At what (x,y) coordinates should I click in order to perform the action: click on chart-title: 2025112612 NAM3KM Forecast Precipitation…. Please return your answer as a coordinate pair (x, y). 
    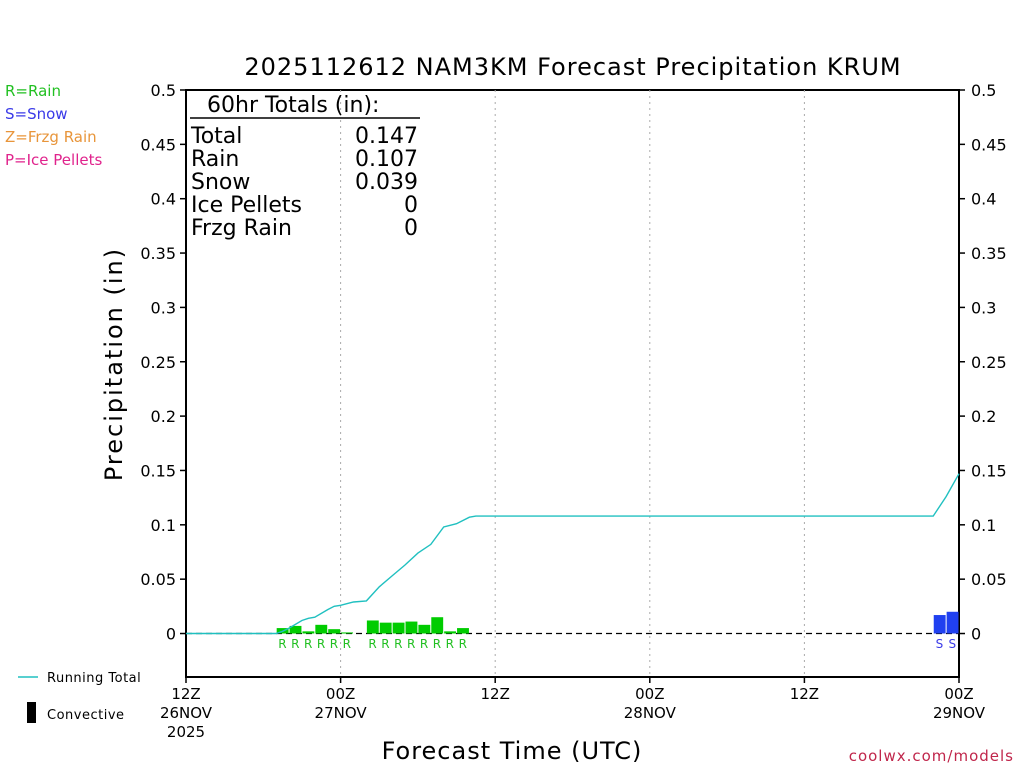
    Looking at the image, I should click on (572, 67).